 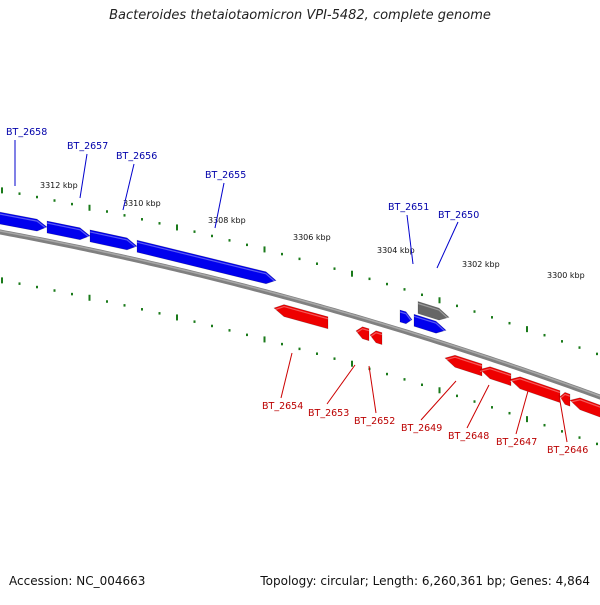 I want to click on gene-label-forward: BT_2650, so click(x=458, y=215).